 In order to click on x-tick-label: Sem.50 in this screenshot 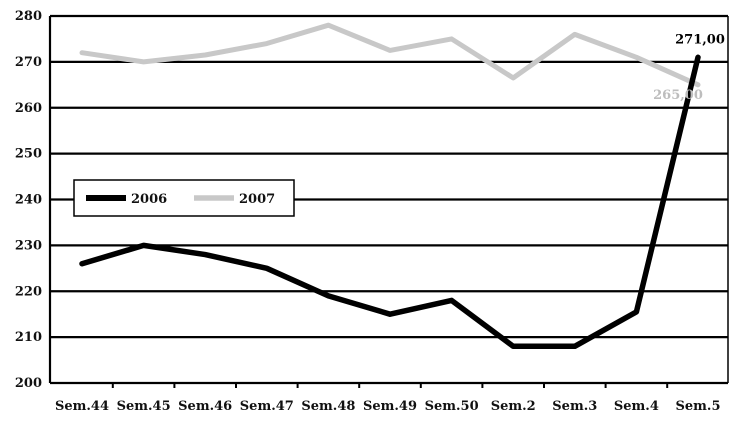, I will do `click(452, 406)`.